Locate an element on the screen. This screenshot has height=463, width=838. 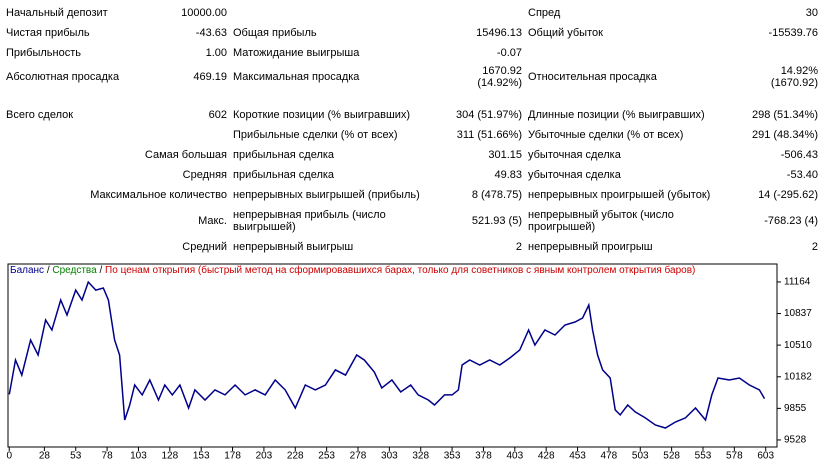
value-cell: 15496.13 is located at coordinates (499, 33).